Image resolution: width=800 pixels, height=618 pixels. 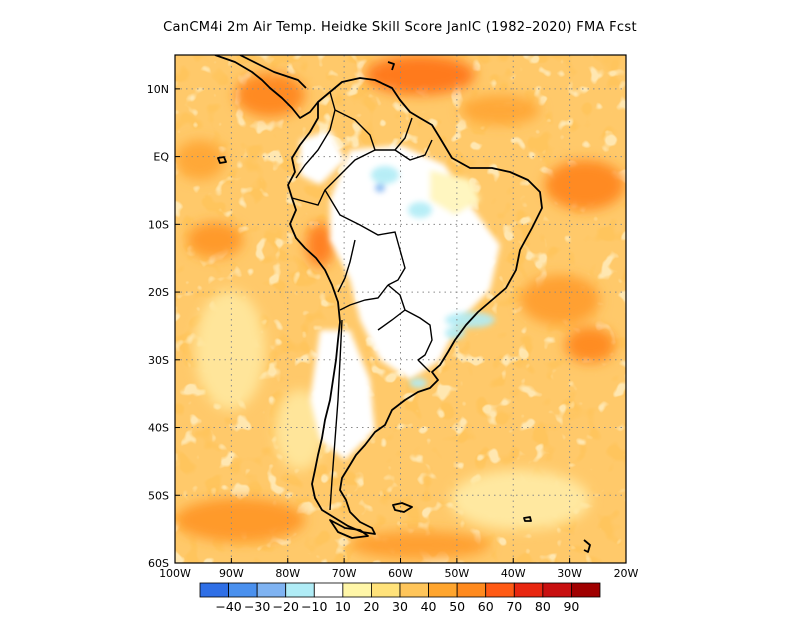 What do you see at coordinates (158, 292) in the screenshot?
I see `lat-tick-label: 20S` at bounding box center [158, 292].